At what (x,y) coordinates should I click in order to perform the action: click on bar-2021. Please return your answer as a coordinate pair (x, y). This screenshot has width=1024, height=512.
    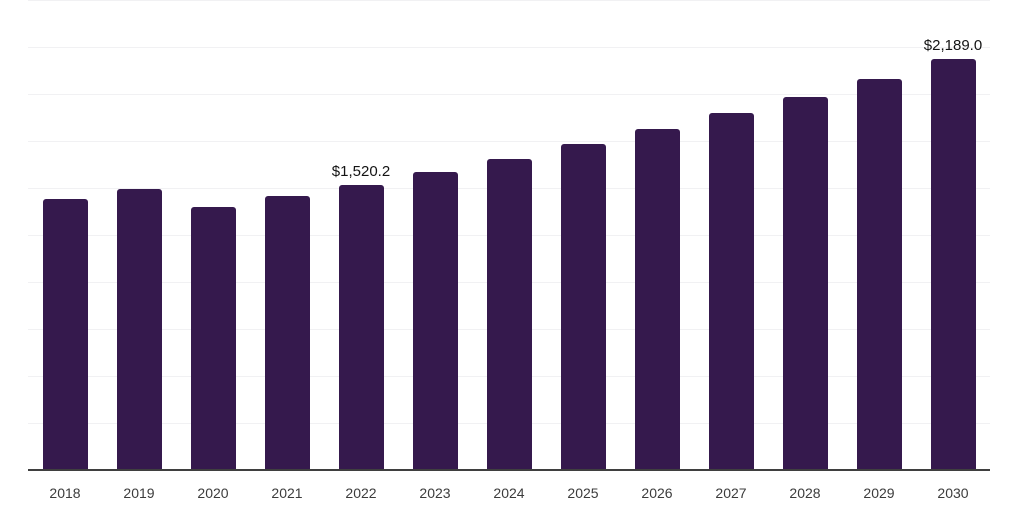
    Looking at the image, I should click on (287, 333).